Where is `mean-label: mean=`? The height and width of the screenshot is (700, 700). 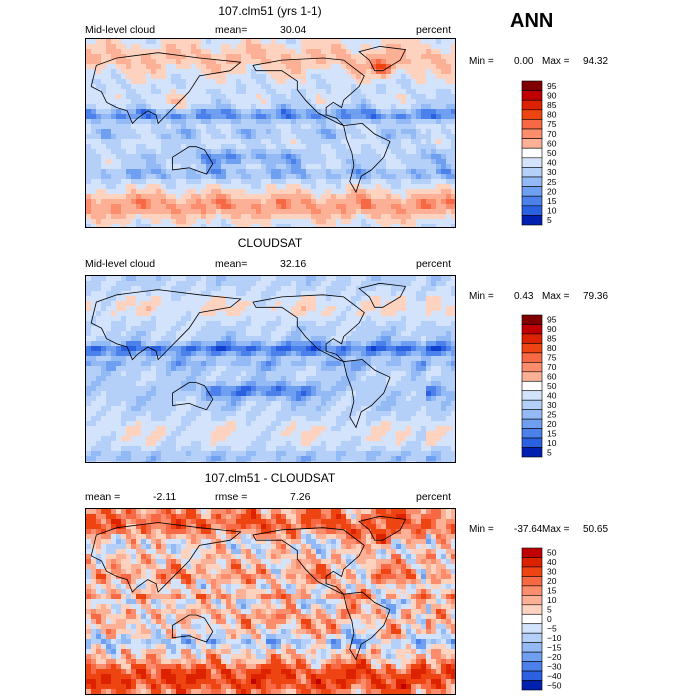
mean-label: mean= is located at coordinates (231, 30).